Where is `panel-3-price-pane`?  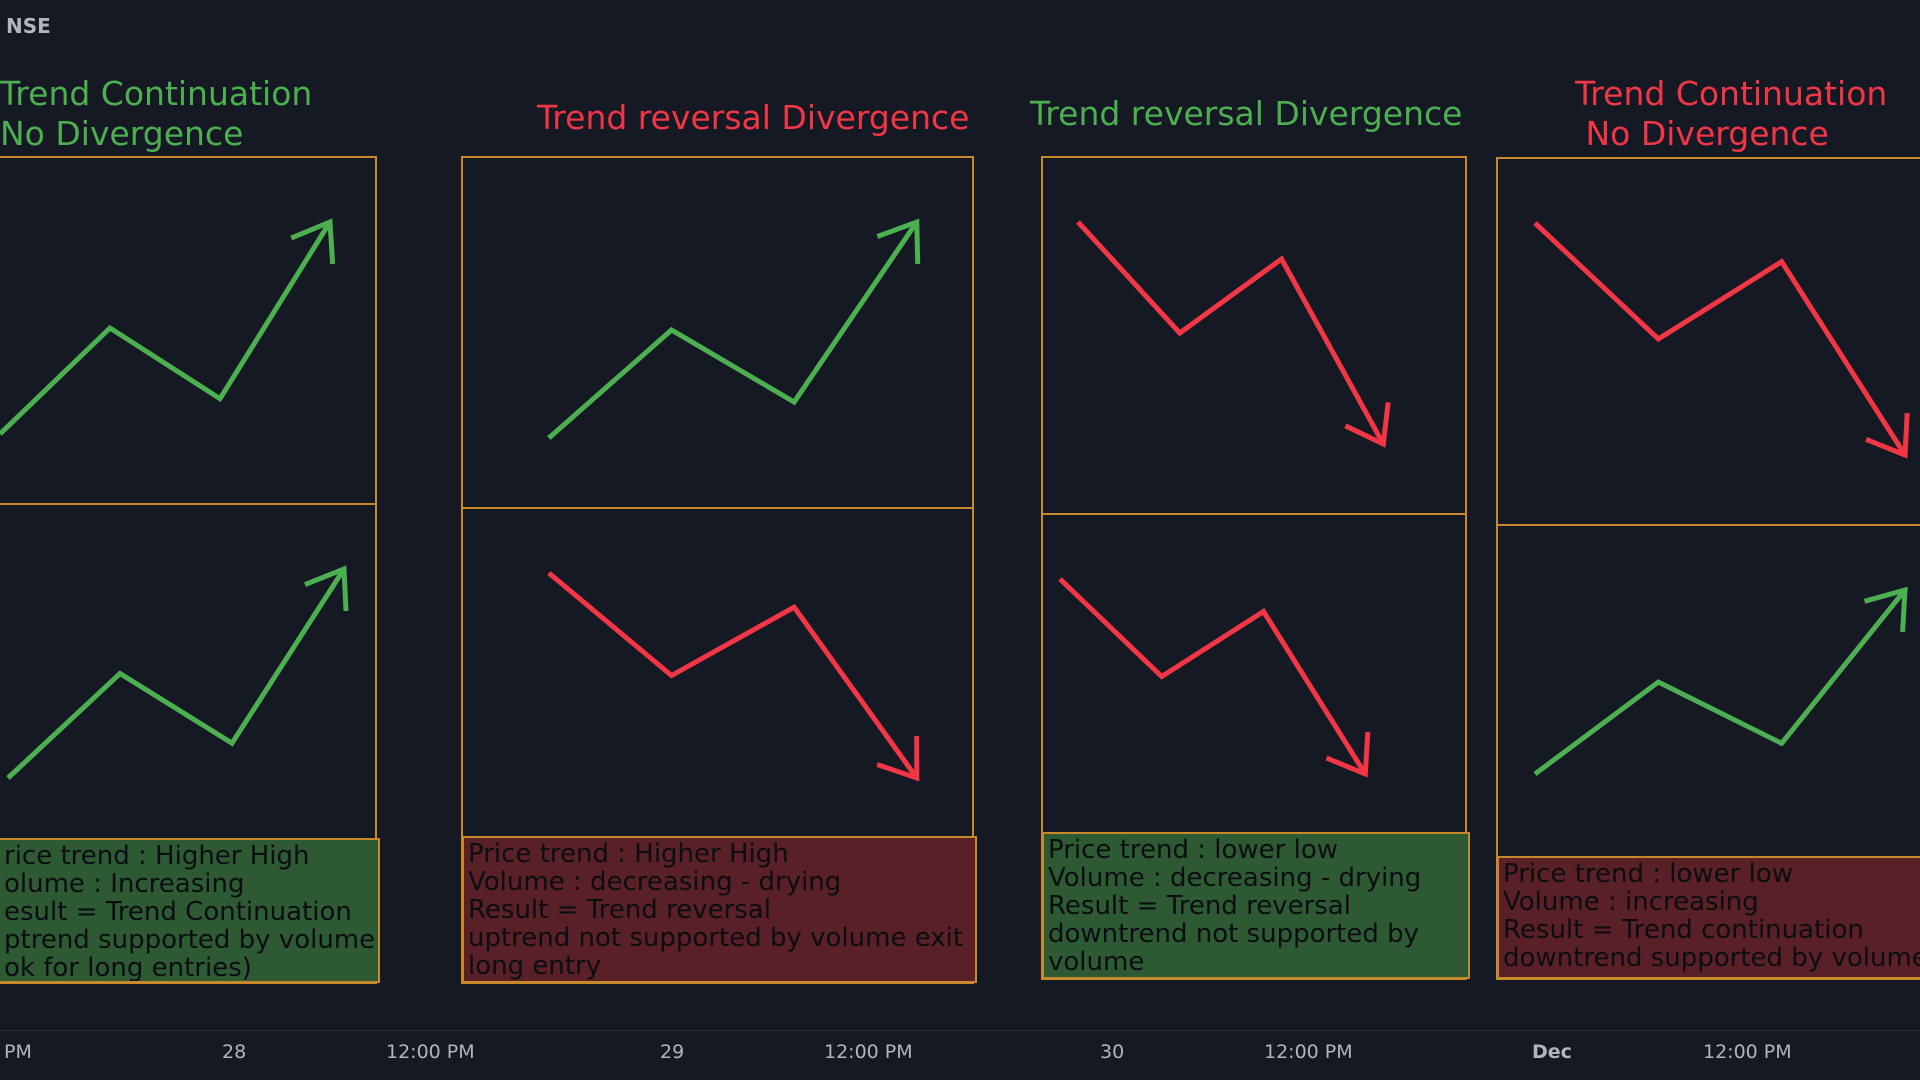
panel-3-price-pane is located at coordinates (1254, 335).